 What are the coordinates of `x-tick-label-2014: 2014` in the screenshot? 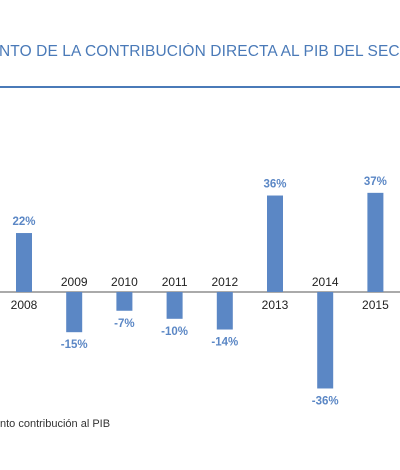 It's located at (325, 282).